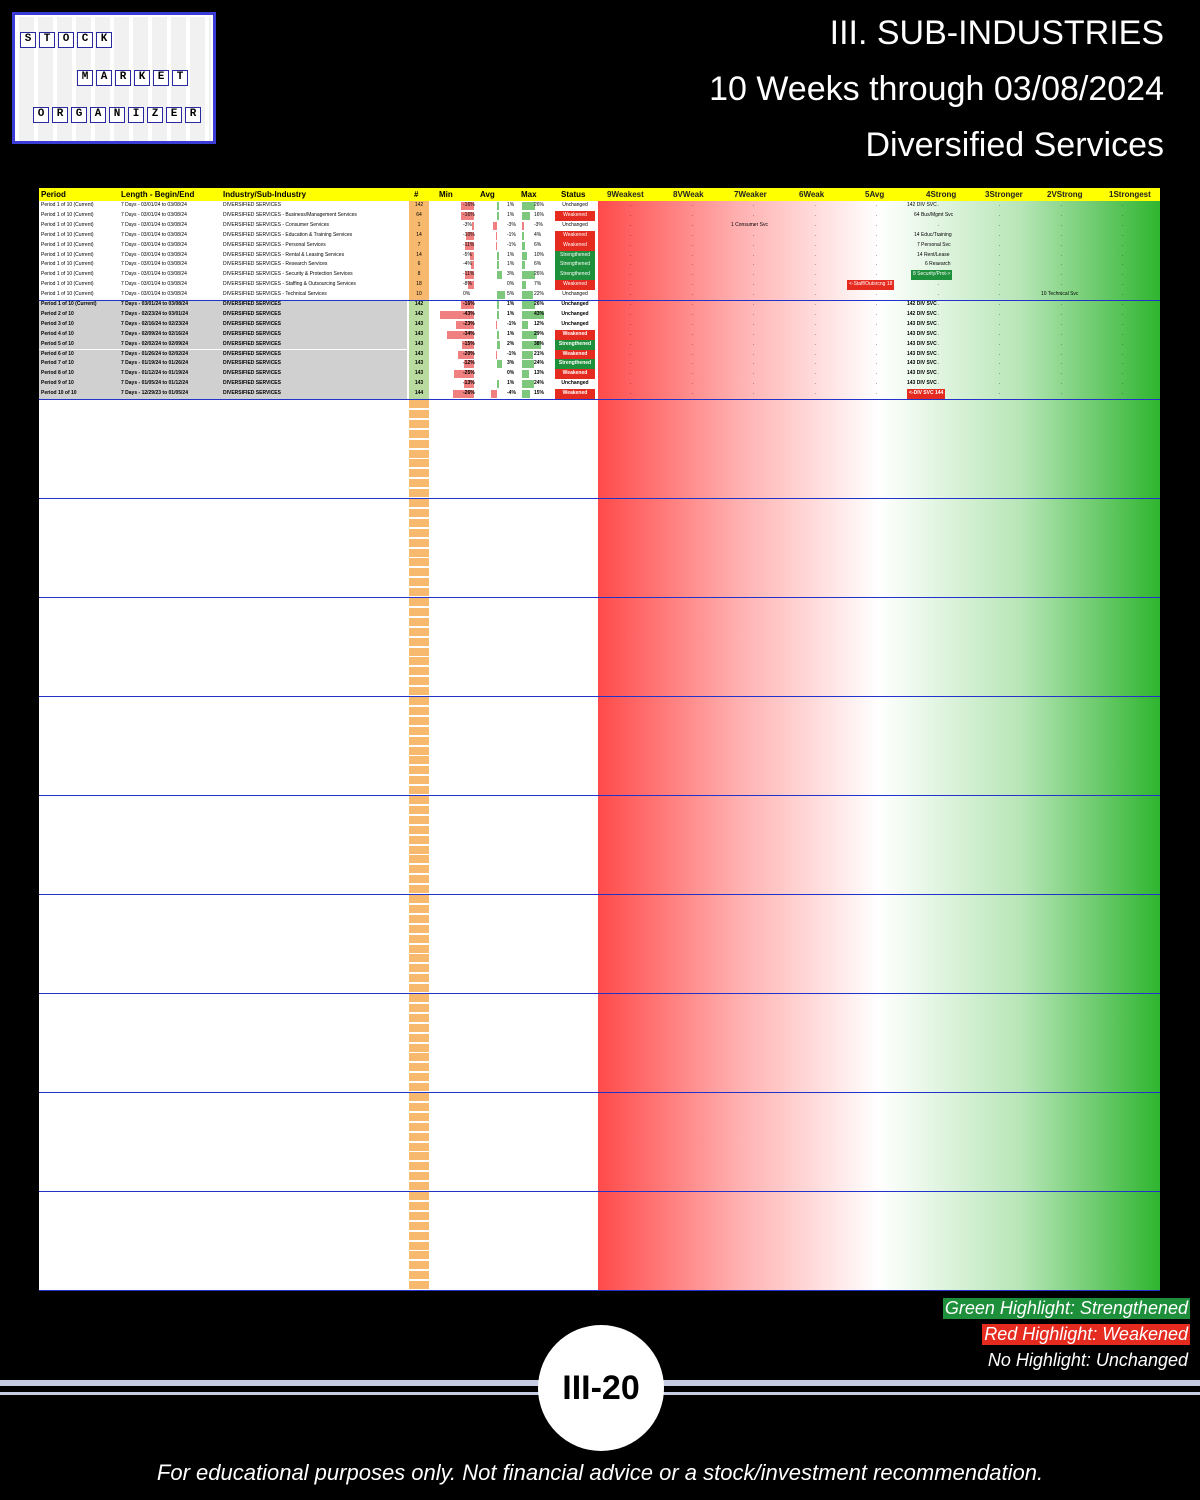 Image resolution: width=1200 pixels, height=1500 pixels. What do you see at coordinates (539, 363) in the screenshot?
I see `cell-max: 24%` at bounding box center [539, 363].